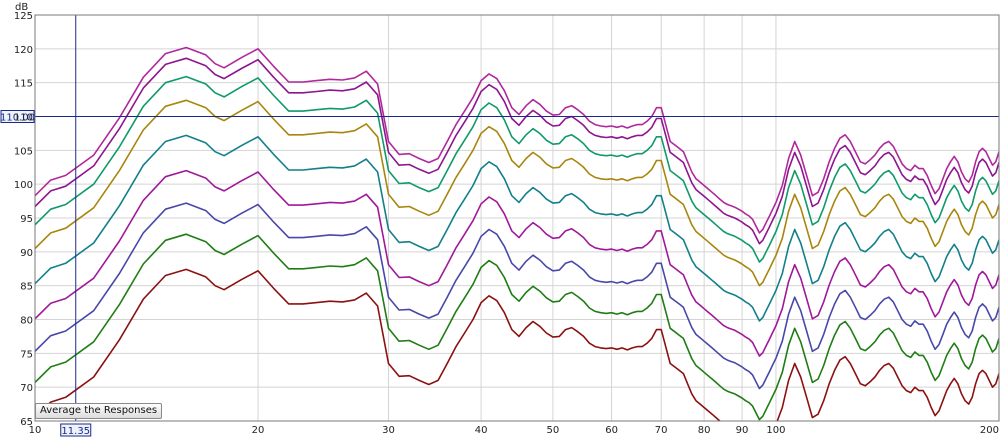 The width and height of the screenshot is (1000, 439). I want to click on y-tick-label: 75, so click(26, 354).